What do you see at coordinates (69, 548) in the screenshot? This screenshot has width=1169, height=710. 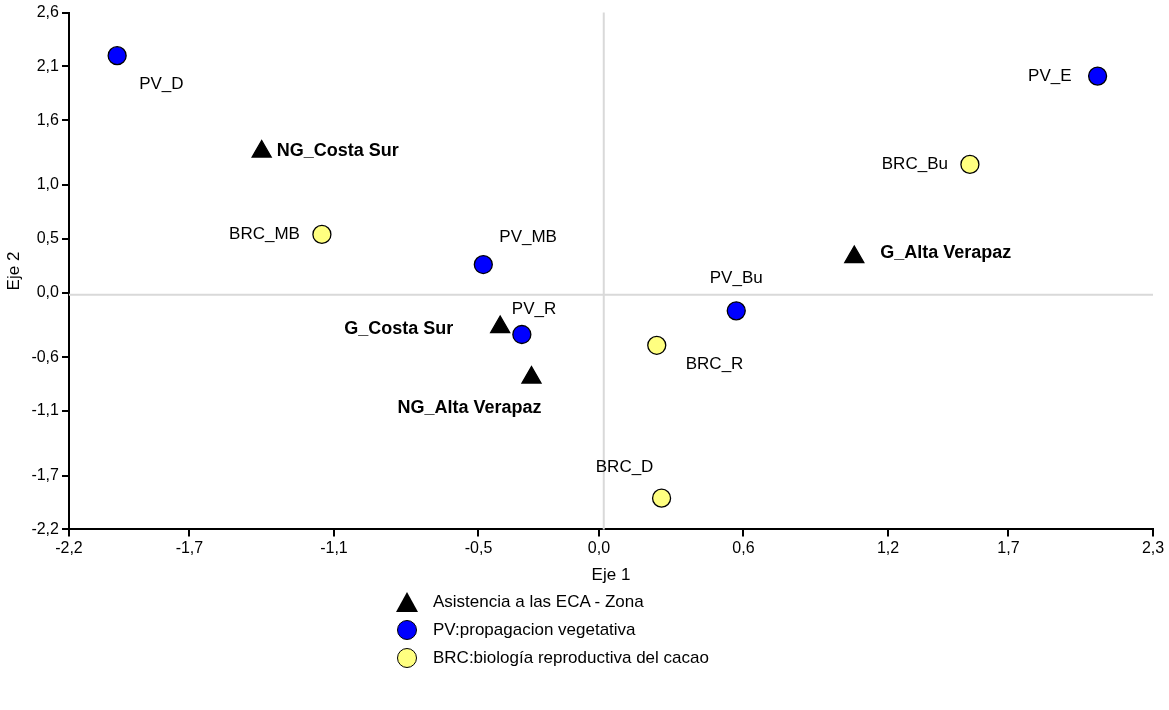 I see `x-tick-label: -2,2` at bounding box center [69, 548].